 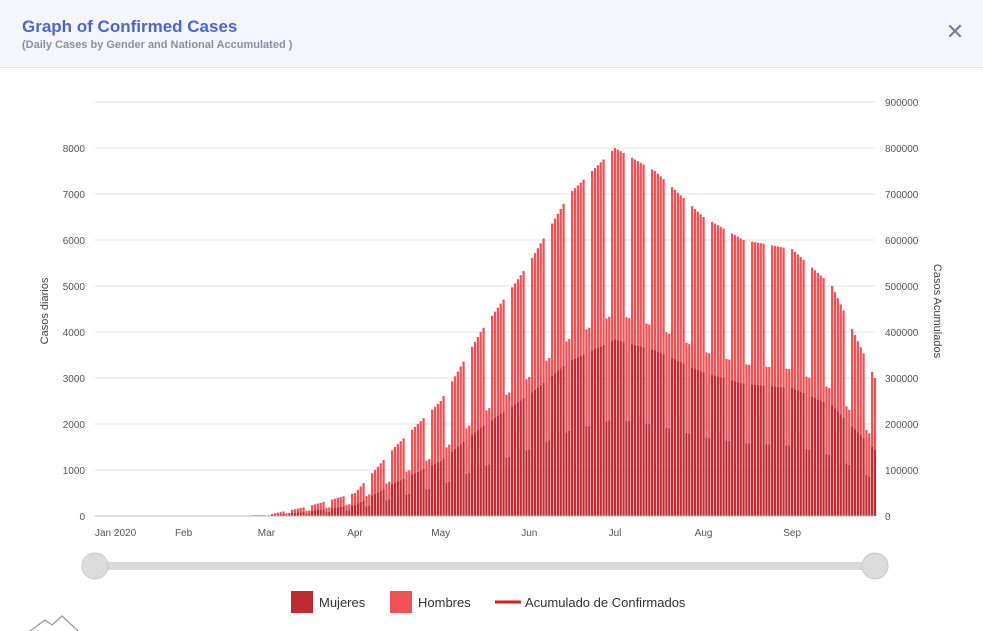 What do you see at coordinates (955, 31) in the screenshot?
I see `close-icon: ✕` at bounding box center [955, 31].